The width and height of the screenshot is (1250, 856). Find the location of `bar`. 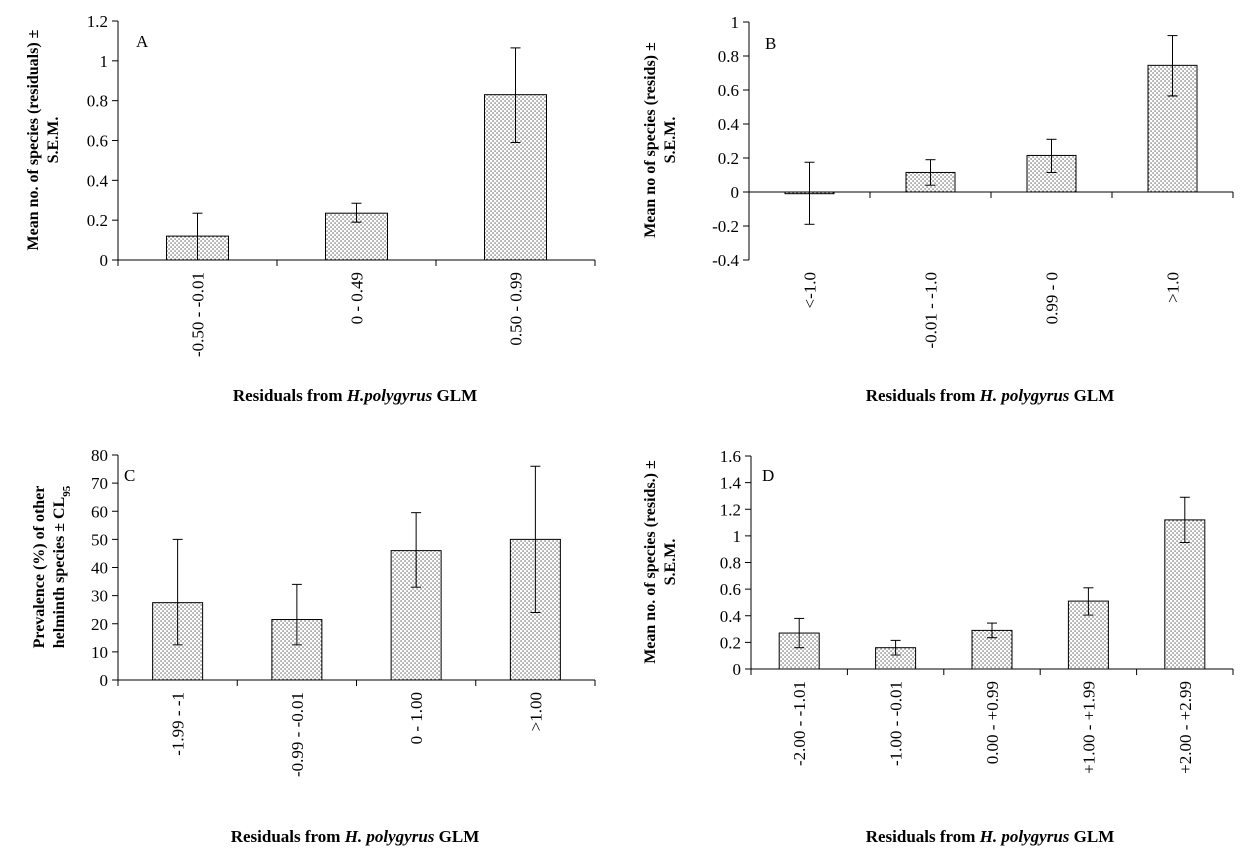

bar is located at coordinates (1185, 594).